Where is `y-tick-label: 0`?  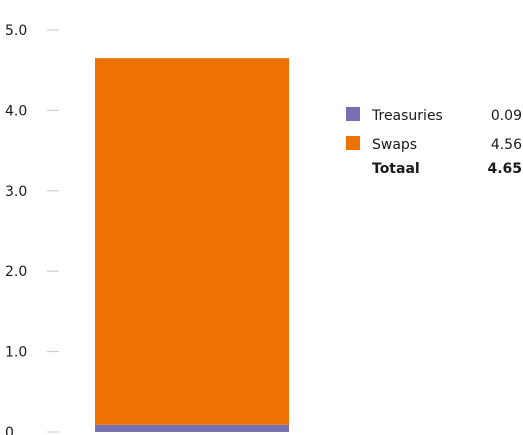
y-tick-label: 0 is located at coordinates (9, 430).